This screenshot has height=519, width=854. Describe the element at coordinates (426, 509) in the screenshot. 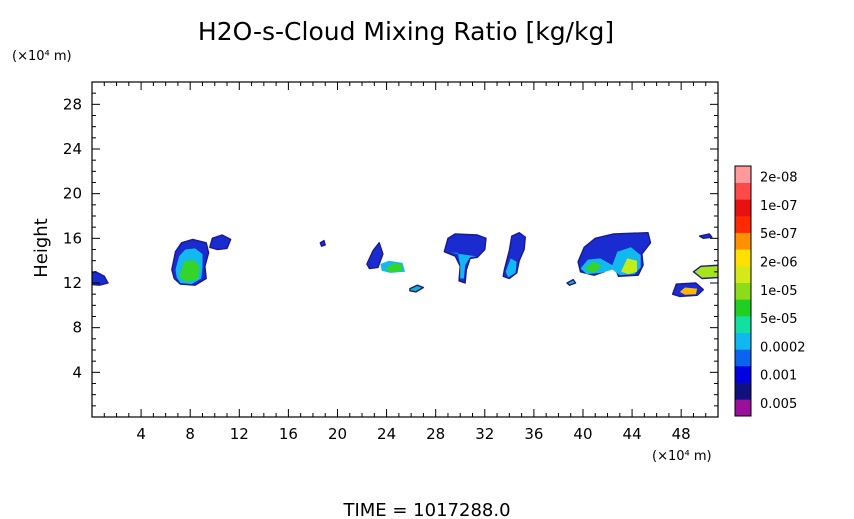

I see `time-label: TIME = 1017288.0` at that location.